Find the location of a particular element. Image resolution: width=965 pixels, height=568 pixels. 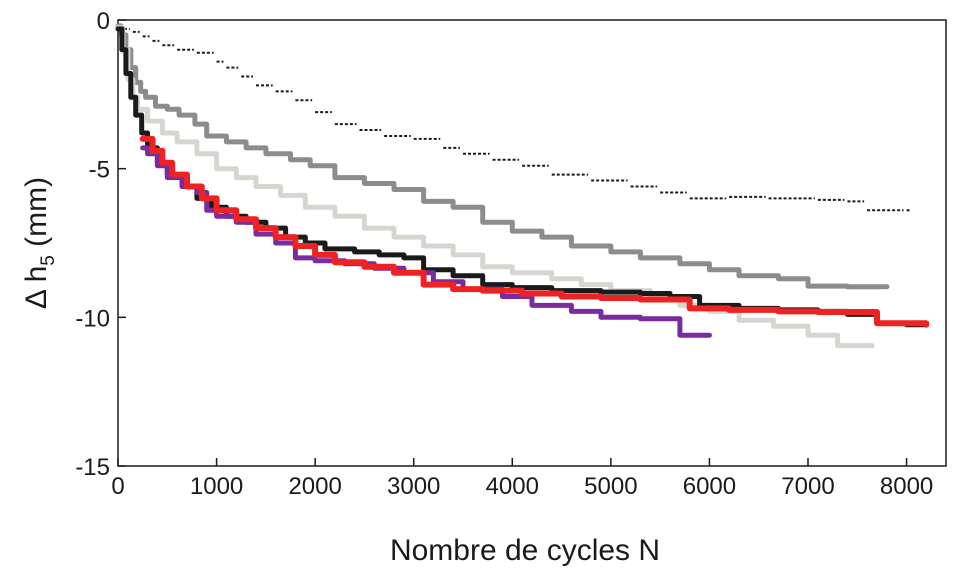

x-tick-label: 6000 is located at coordinates (709, 486).